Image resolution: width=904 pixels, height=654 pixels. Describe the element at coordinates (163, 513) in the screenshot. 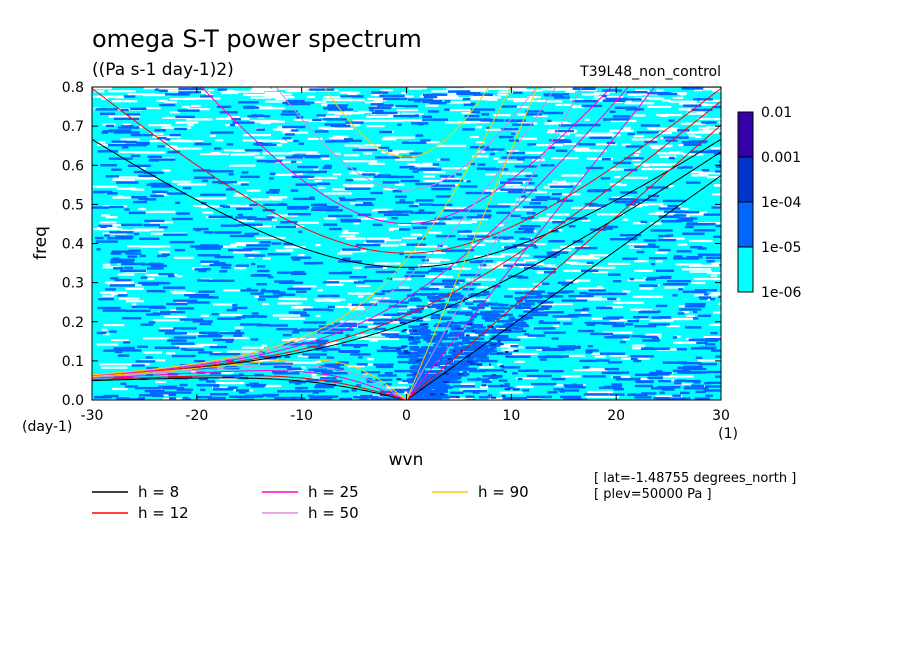

I see `legend-label: h = 12` at that location.